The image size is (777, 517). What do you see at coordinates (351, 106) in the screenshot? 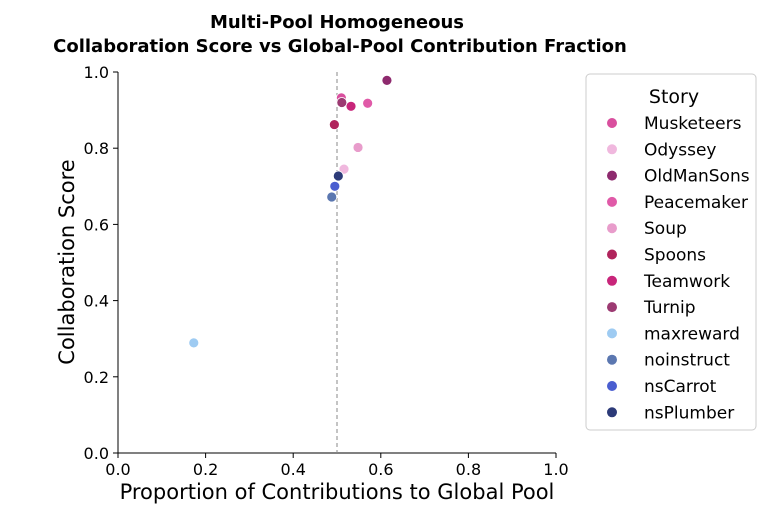
I see `point-teamwork` at bounding box center [351, 106].